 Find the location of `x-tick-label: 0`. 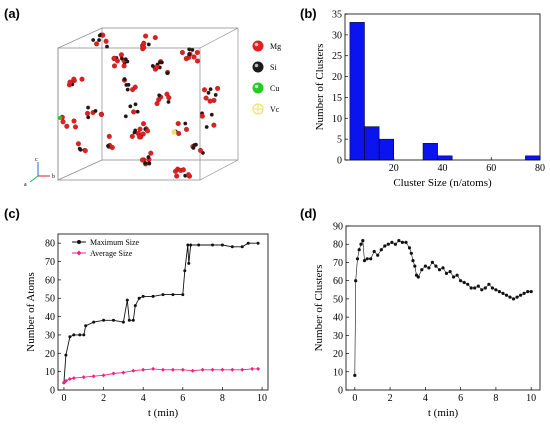

x-tick-label: 0 is located at coordinates (63, 398).